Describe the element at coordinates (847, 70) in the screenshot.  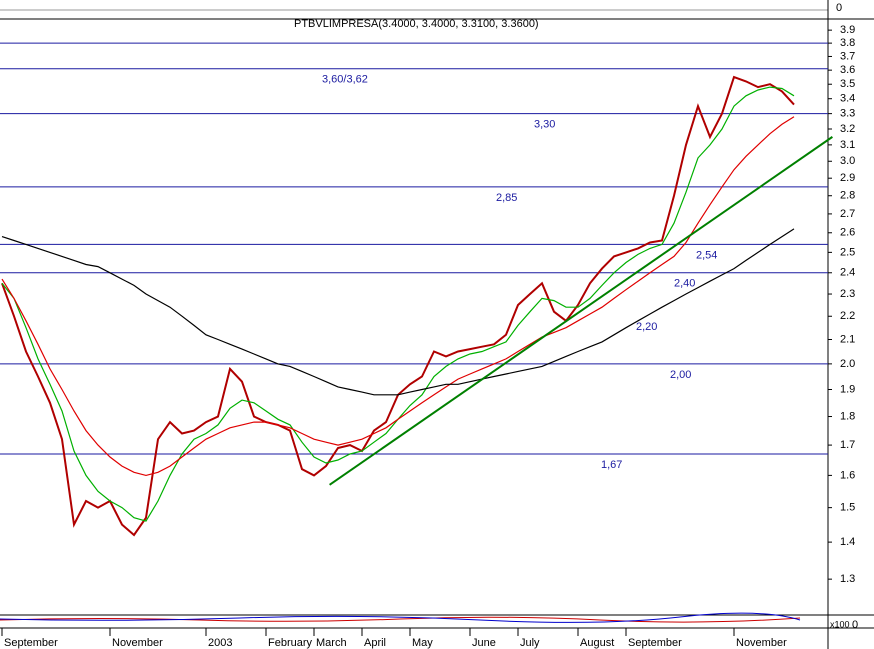
I see `y-tick-label: 3.6` at that location.